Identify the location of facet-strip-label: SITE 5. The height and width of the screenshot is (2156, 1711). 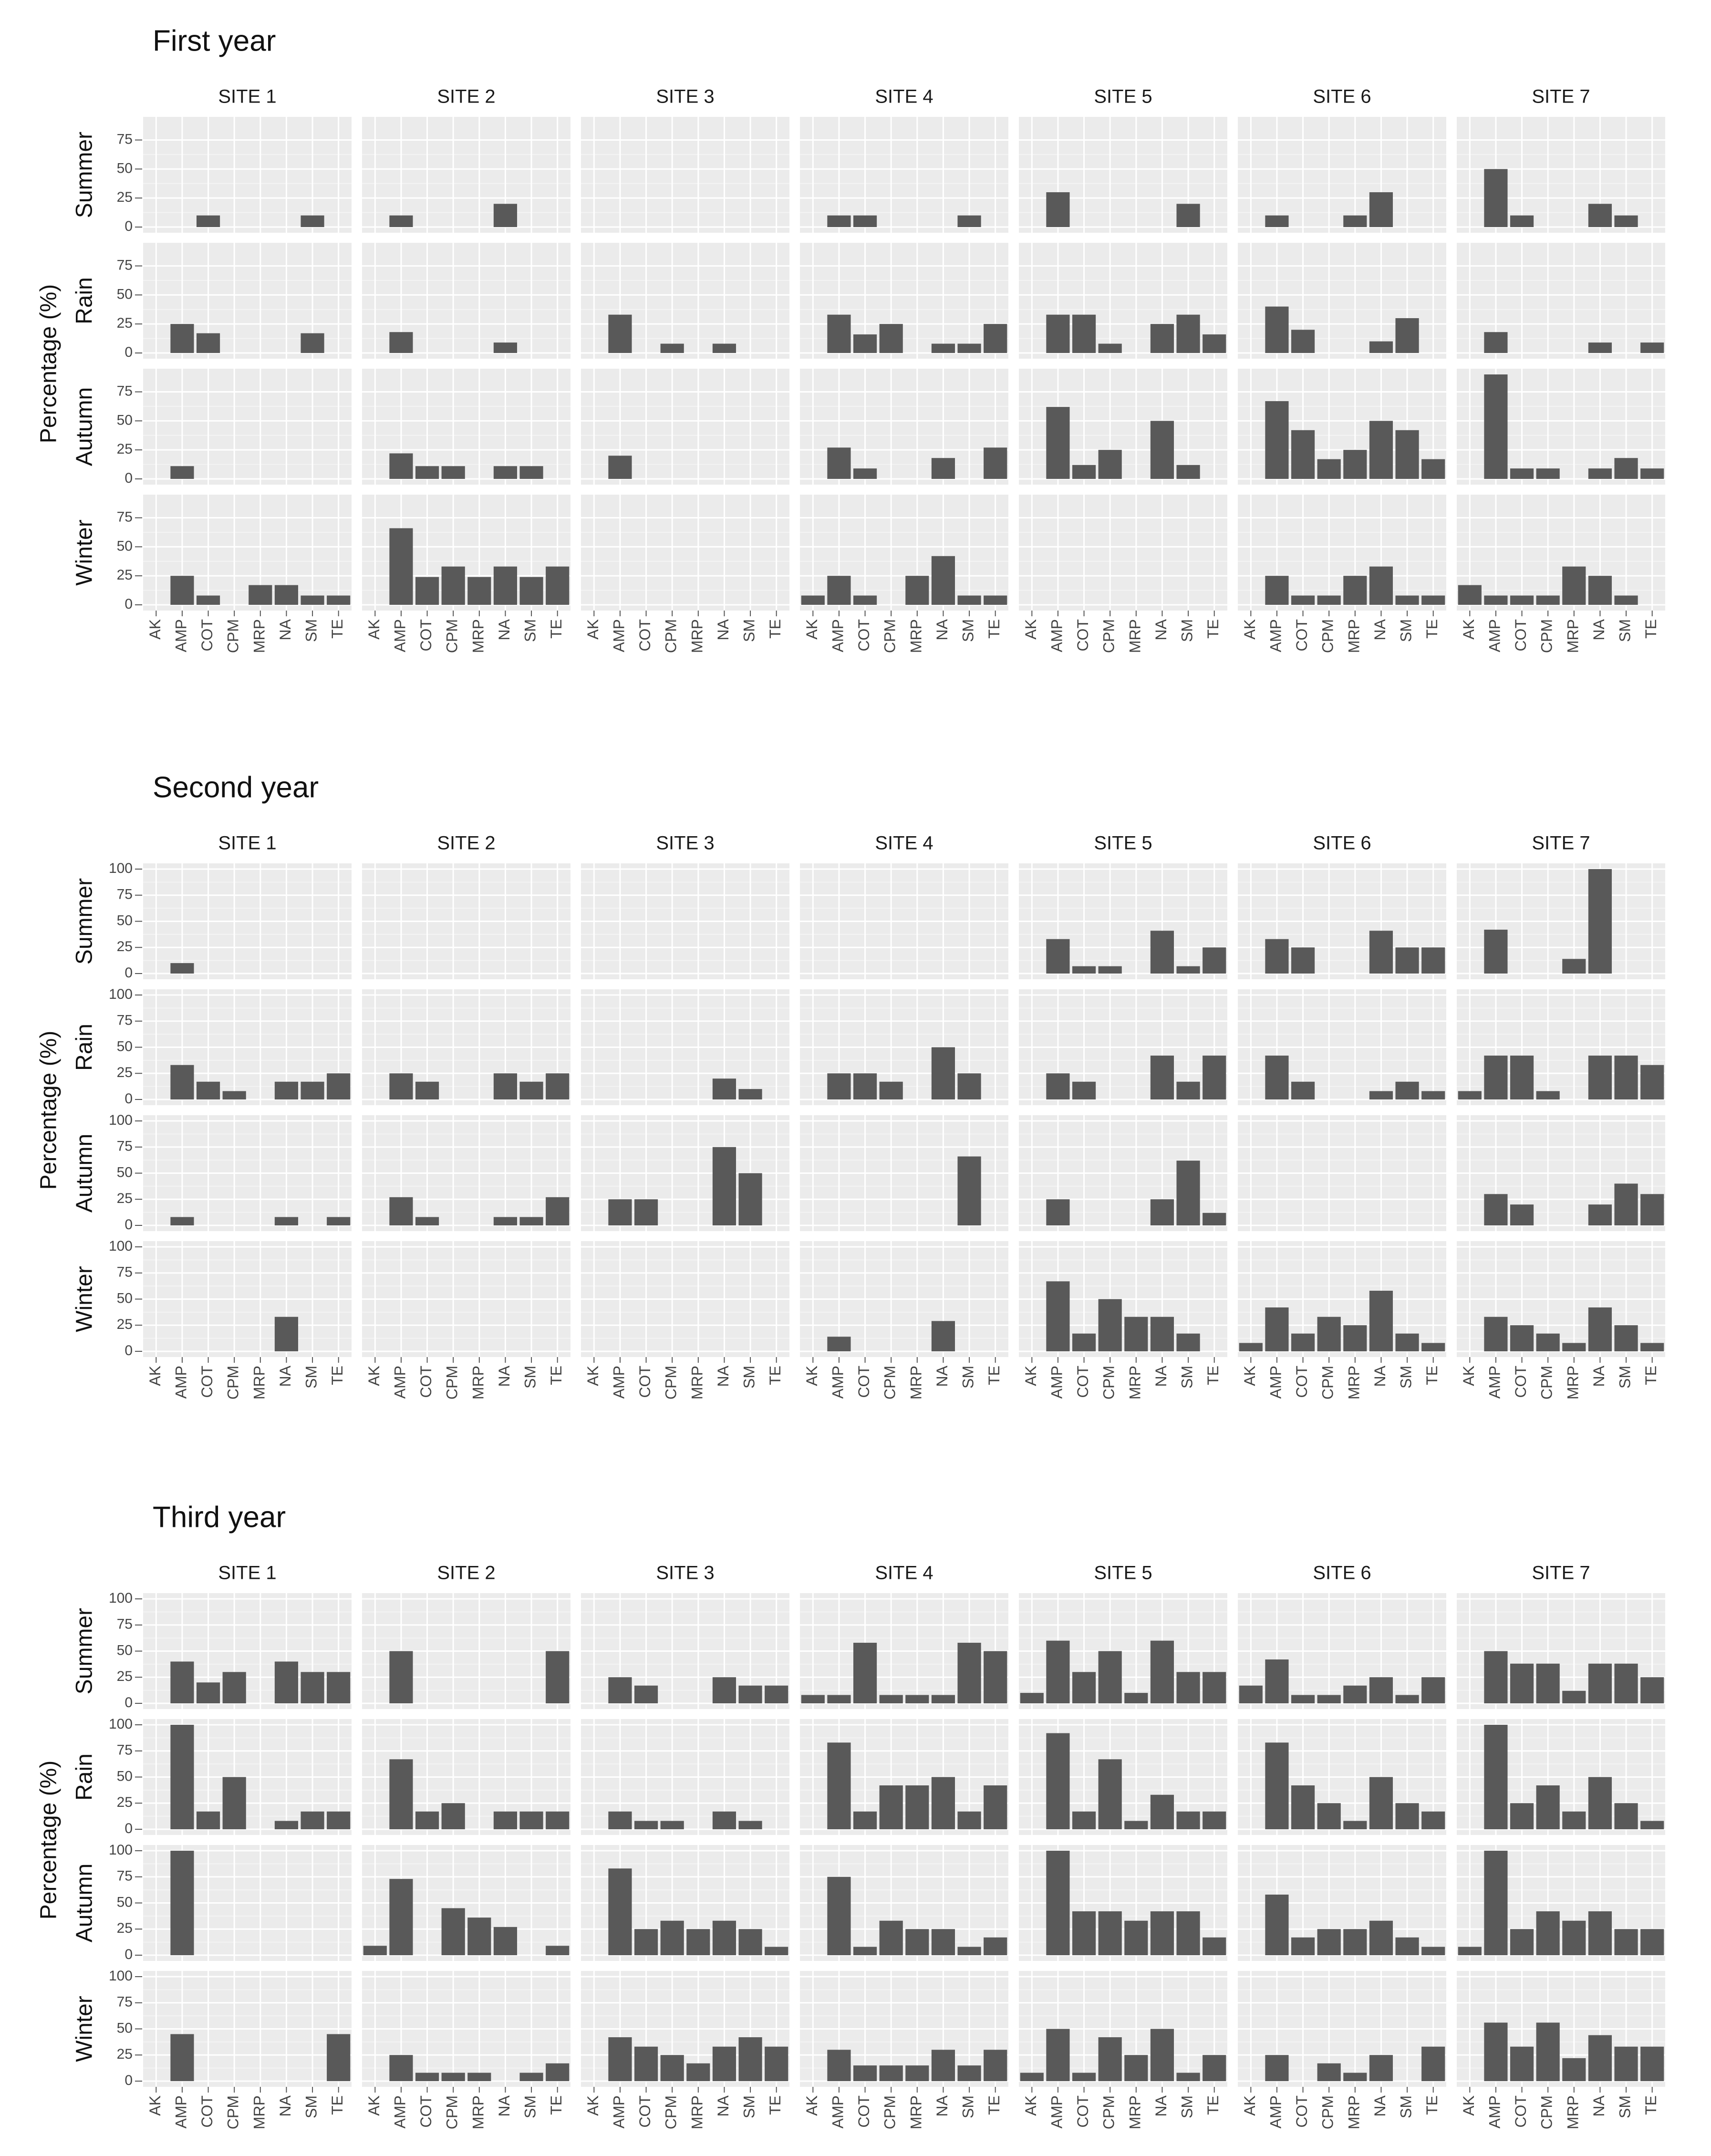
(1123, 96).